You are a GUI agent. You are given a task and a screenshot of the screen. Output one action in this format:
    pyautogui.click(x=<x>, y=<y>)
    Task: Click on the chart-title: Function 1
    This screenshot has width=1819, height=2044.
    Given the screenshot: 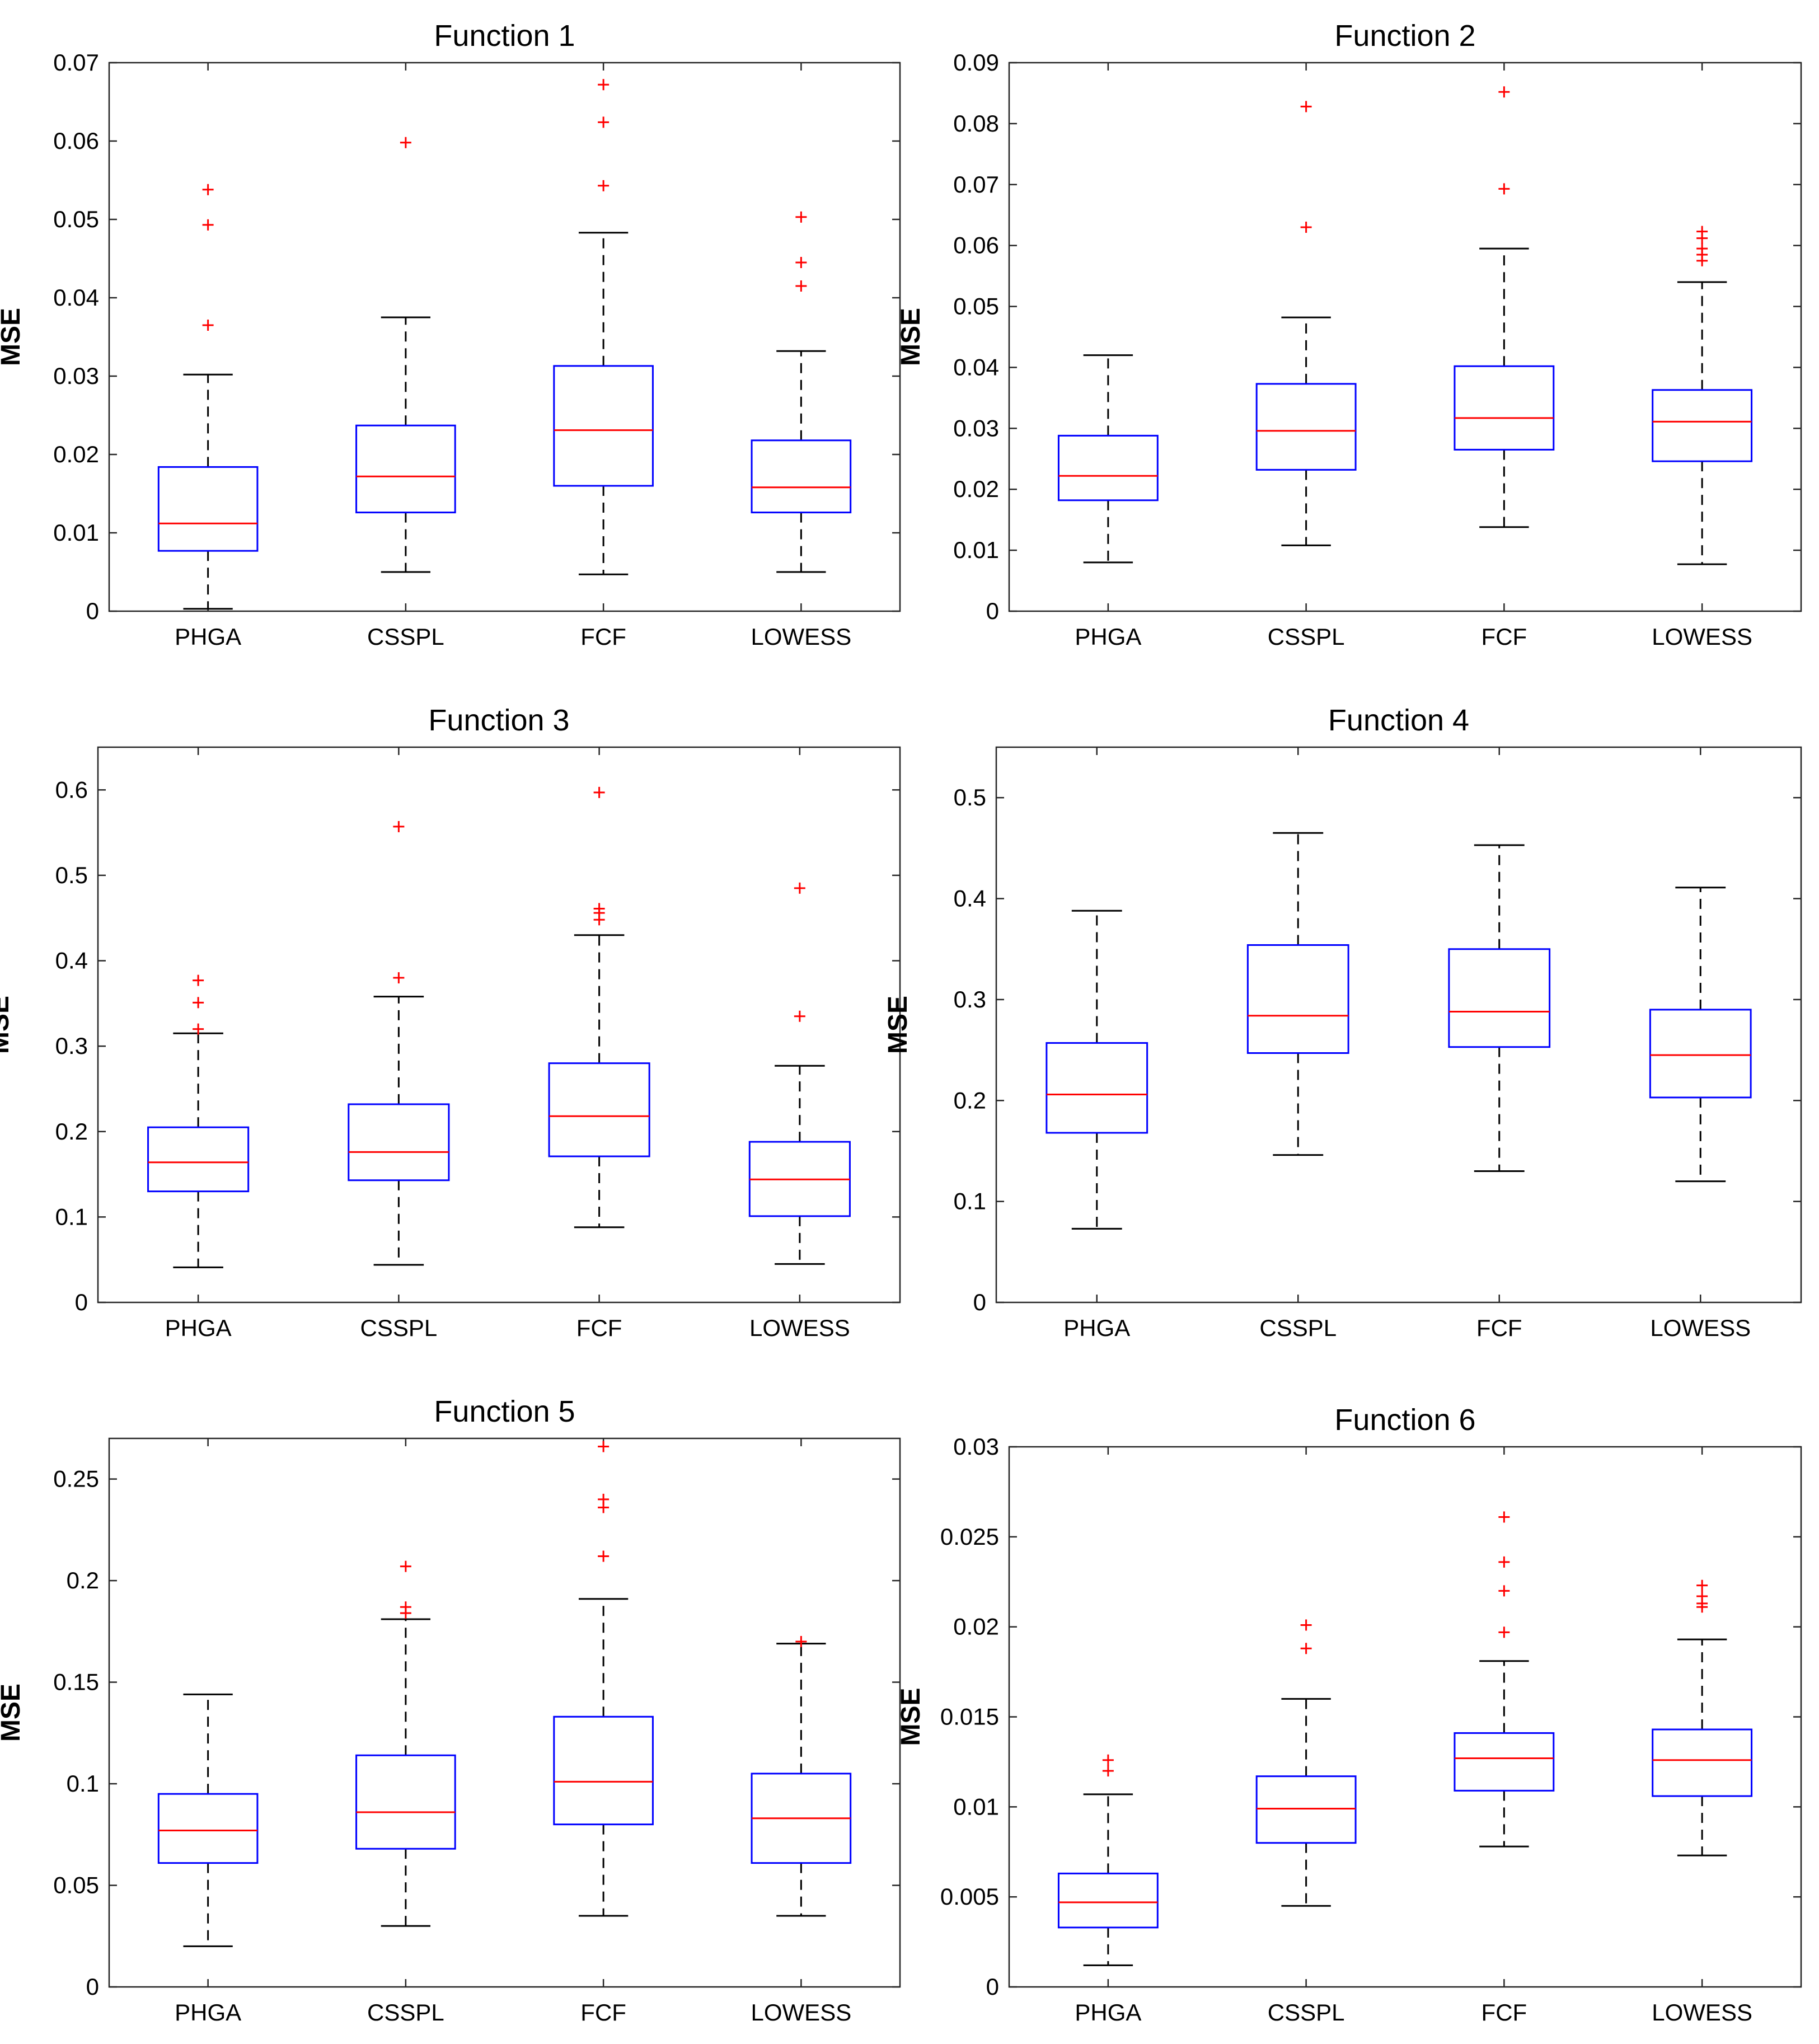 What is the action you would take?
    pyautogui.click(x=504, y=36)
    